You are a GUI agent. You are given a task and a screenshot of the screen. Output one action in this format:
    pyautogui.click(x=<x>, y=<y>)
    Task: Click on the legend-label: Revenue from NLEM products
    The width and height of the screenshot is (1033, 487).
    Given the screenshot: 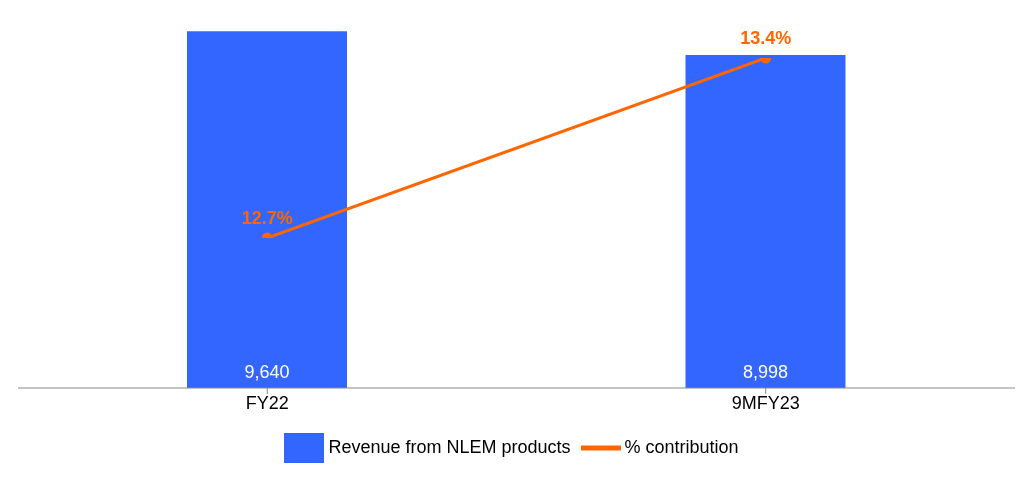 What is the action you would take?
    pyautogui.click(x=449, y=446)
    